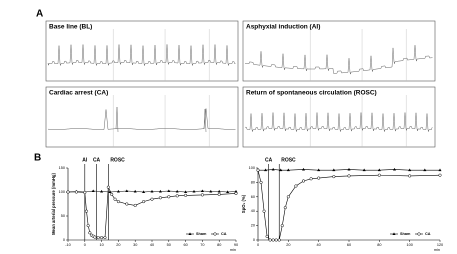 The image size is (457, 254). Describe the element at coordinates (53, 204) in the screenshot. I see `y-axis-label: Mean arterial pressure (mmHg)` at that location.